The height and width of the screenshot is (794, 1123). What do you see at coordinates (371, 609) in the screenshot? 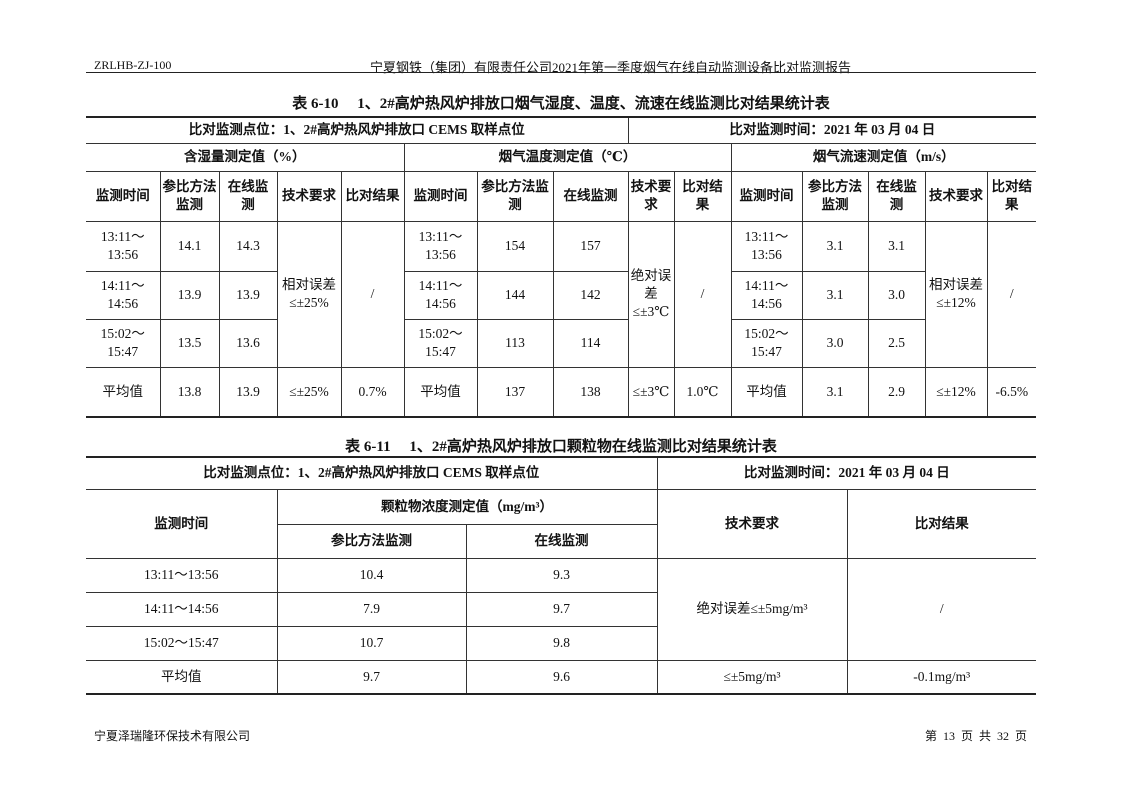
I see `cell-value: 7.9` at bounding box center [371, 609].